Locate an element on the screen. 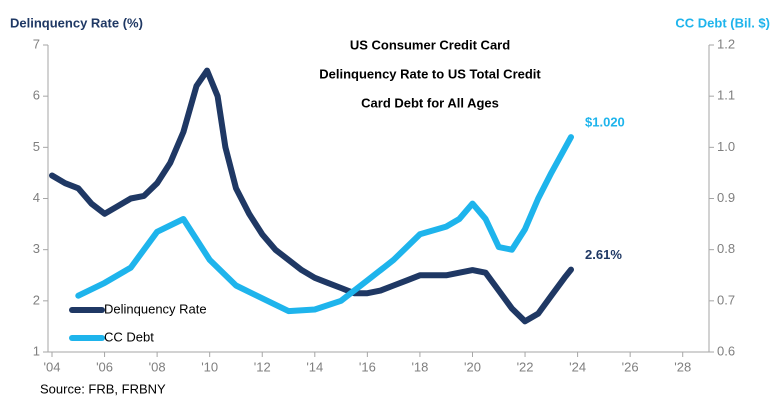  y-tick-label: 6 is located at coordinates (36, 95).